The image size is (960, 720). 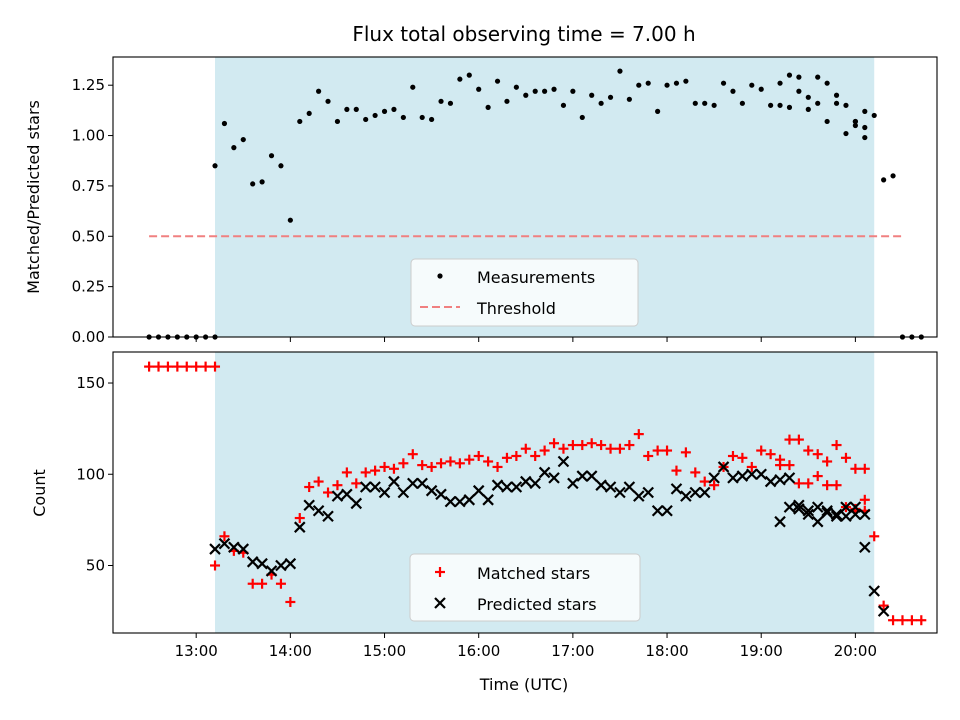 I want to click on legend-matched-marker, so click(x=440, y=572).